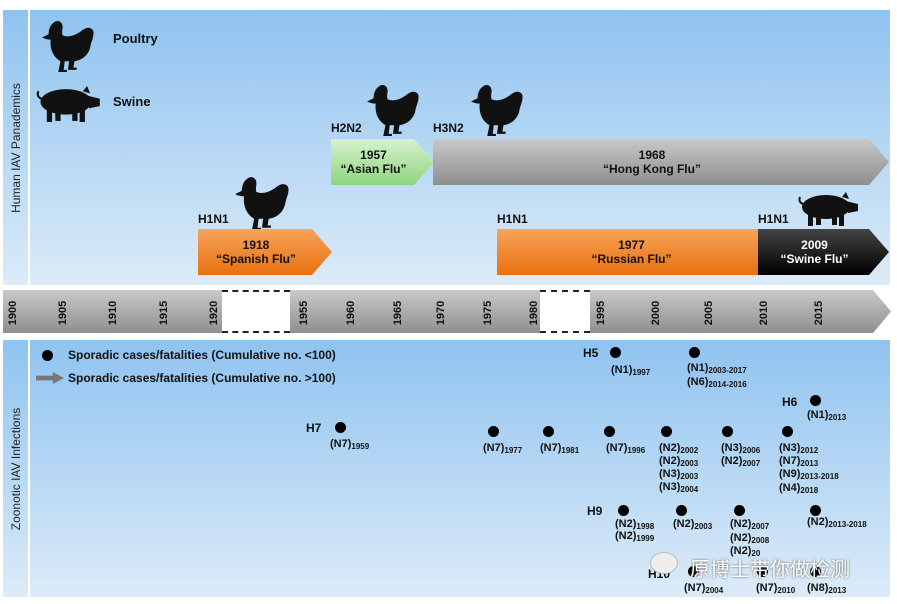 The height and width of the screenshot is (604, 897). I want to click on tick-label: 2015, so click(819, 313).